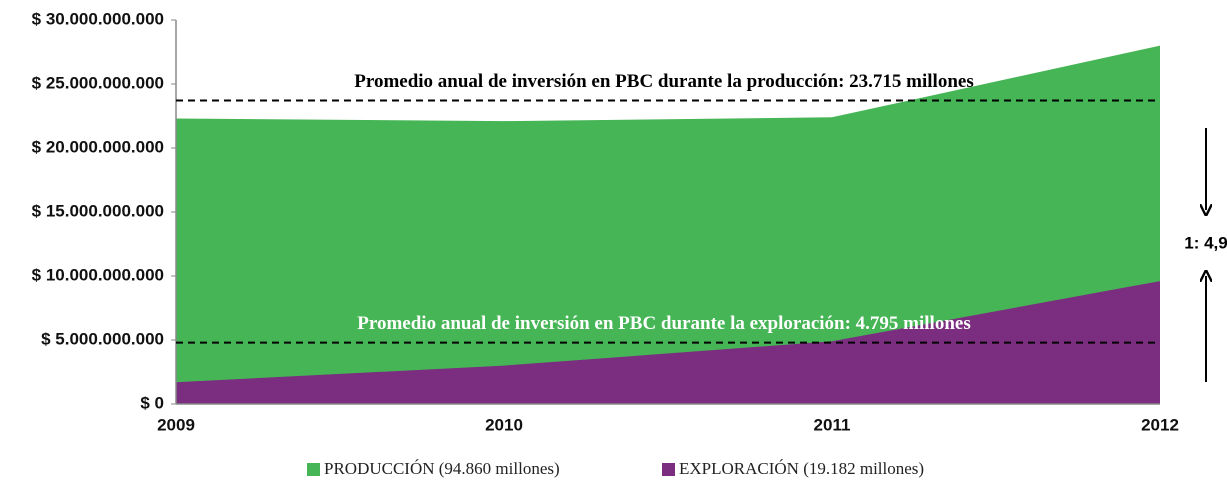 Image resolution: width=1227 pixels, height=489 pixels. I want to click on y-tick-label: $ 25.000.000.000, so click(98, 82).